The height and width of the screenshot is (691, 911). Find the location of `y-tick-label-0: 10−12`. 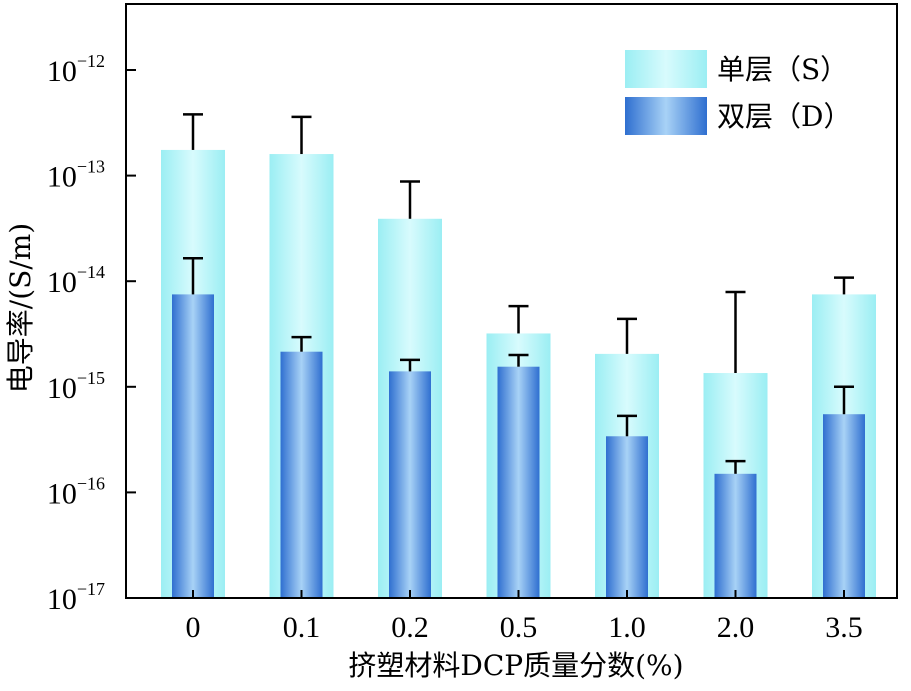

y-tick-label-0: 10−12 is located at coordinates (76, 69).